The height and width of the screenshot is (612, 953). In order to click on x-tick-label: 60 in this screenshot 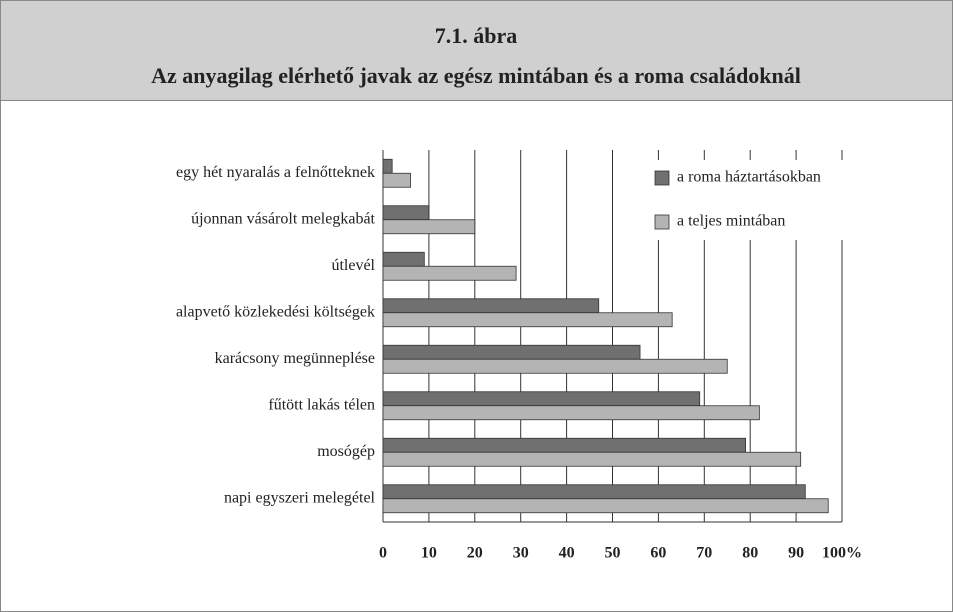, I will do `click(658, 553)`.